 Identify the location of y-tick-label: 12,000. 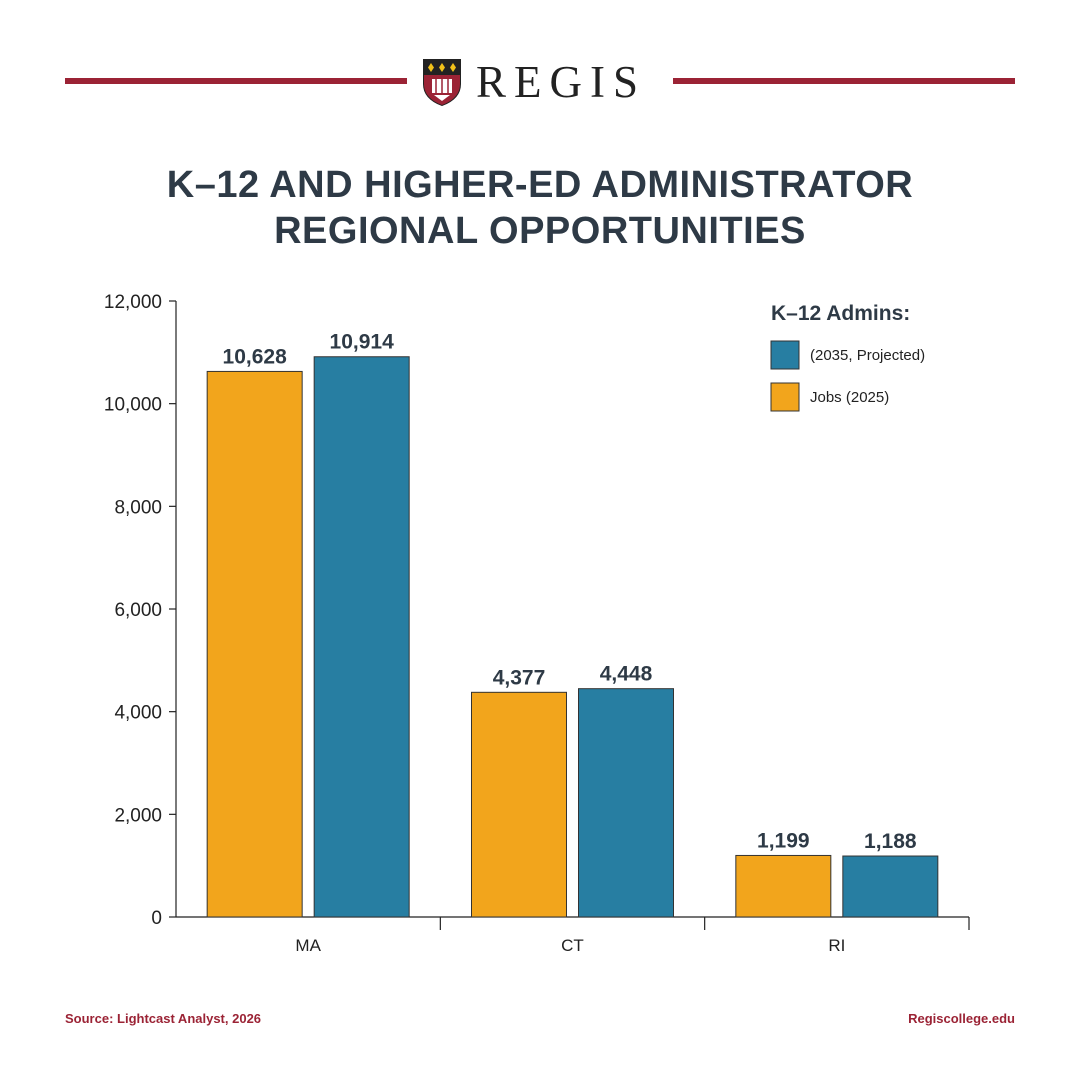
(133, 302).